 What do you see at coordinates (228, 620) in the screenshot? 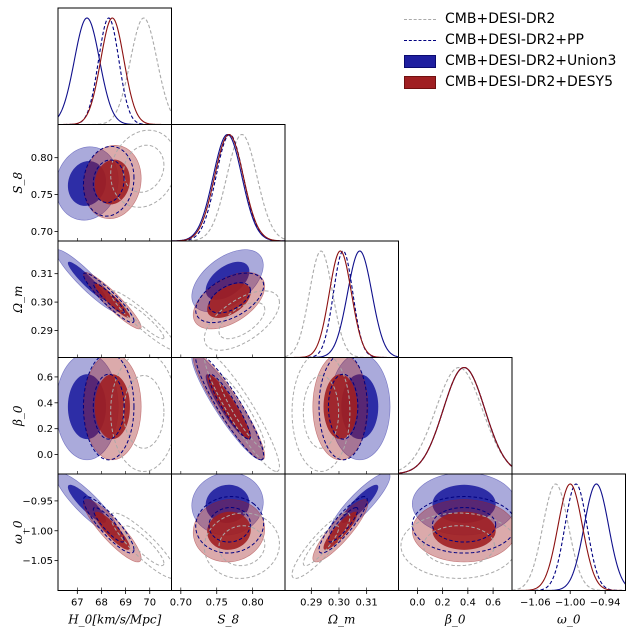
I see `x-axis-label-S8: S_8` at bounding box center [228, 620].